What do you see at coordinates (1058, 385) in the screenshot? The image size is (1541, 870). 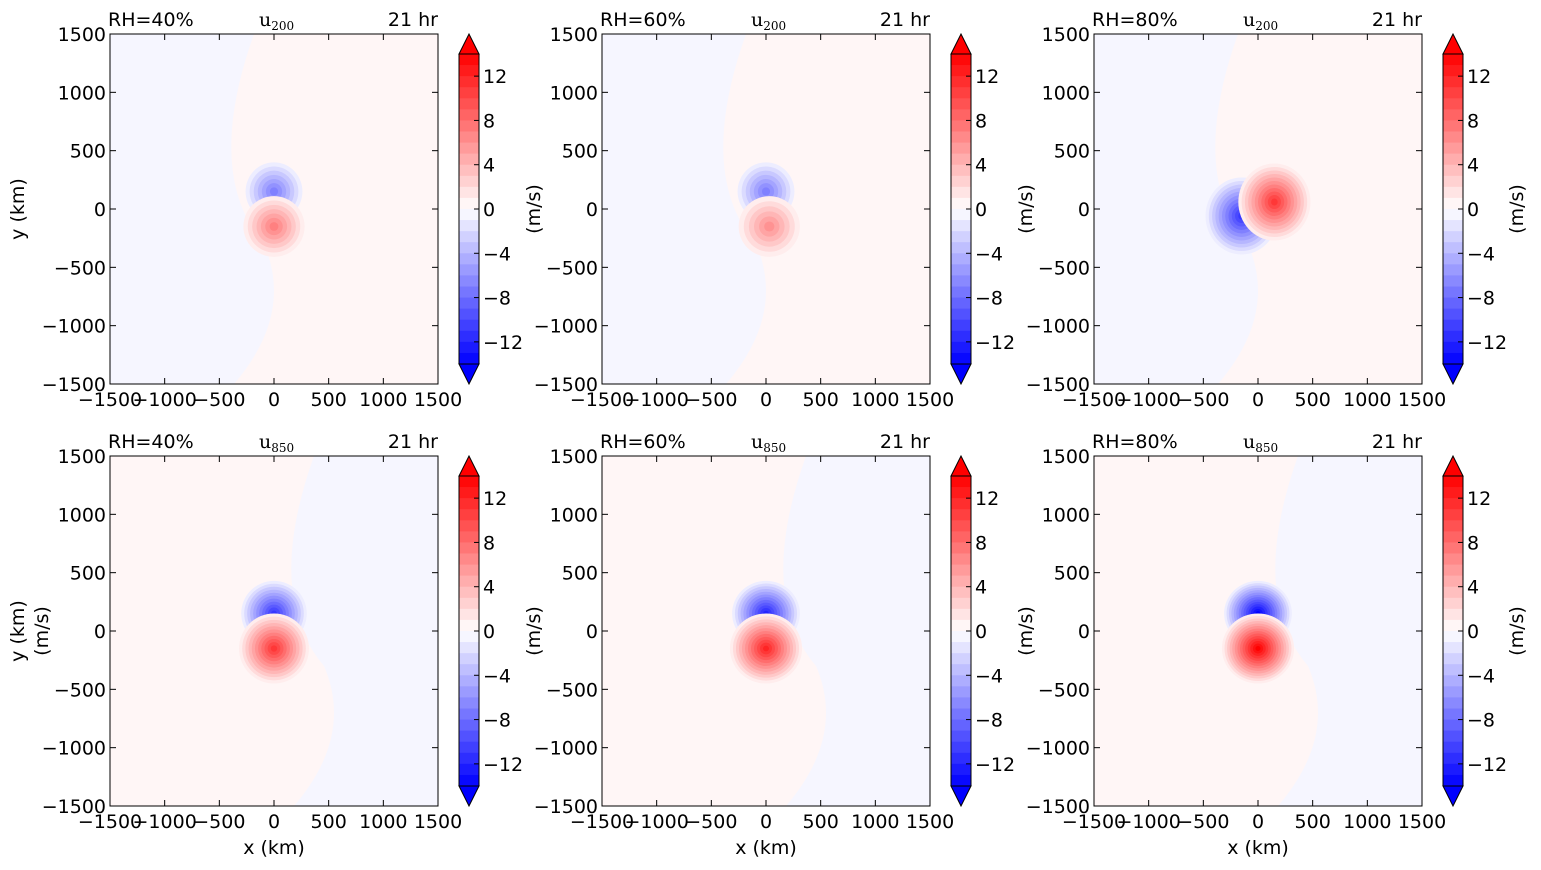 I see `y-tick-label: −1500` at bounding box center [1058, 385].